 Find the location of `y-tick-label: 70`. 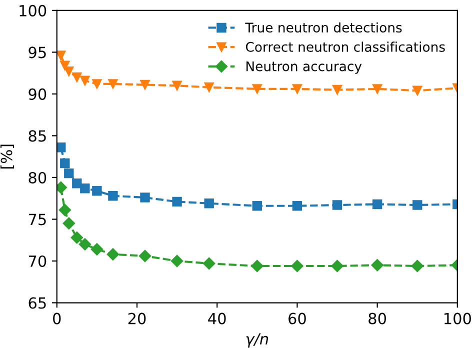

y-tick-label: 70 is located at coordinates (37, 261).